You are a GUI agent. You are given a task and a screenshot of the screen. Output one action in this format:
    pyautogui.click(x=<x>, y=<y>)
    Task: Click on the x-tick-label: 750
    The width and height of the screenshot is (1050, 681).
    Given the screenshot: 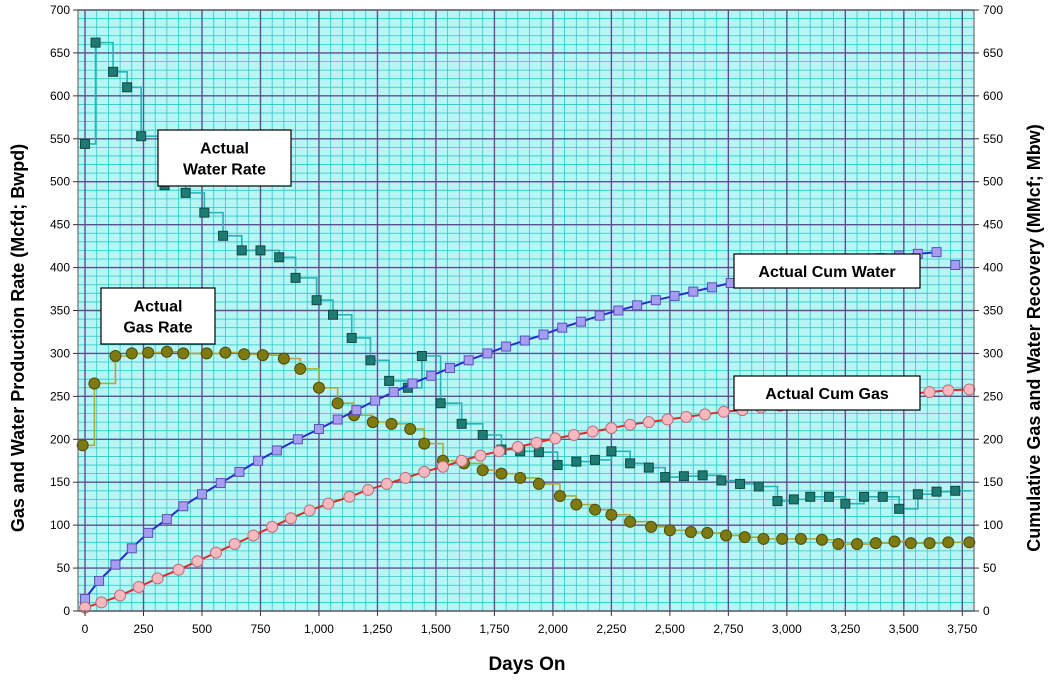 What is the action you would take?
    pyautogui.click(x=260, y=629)
    